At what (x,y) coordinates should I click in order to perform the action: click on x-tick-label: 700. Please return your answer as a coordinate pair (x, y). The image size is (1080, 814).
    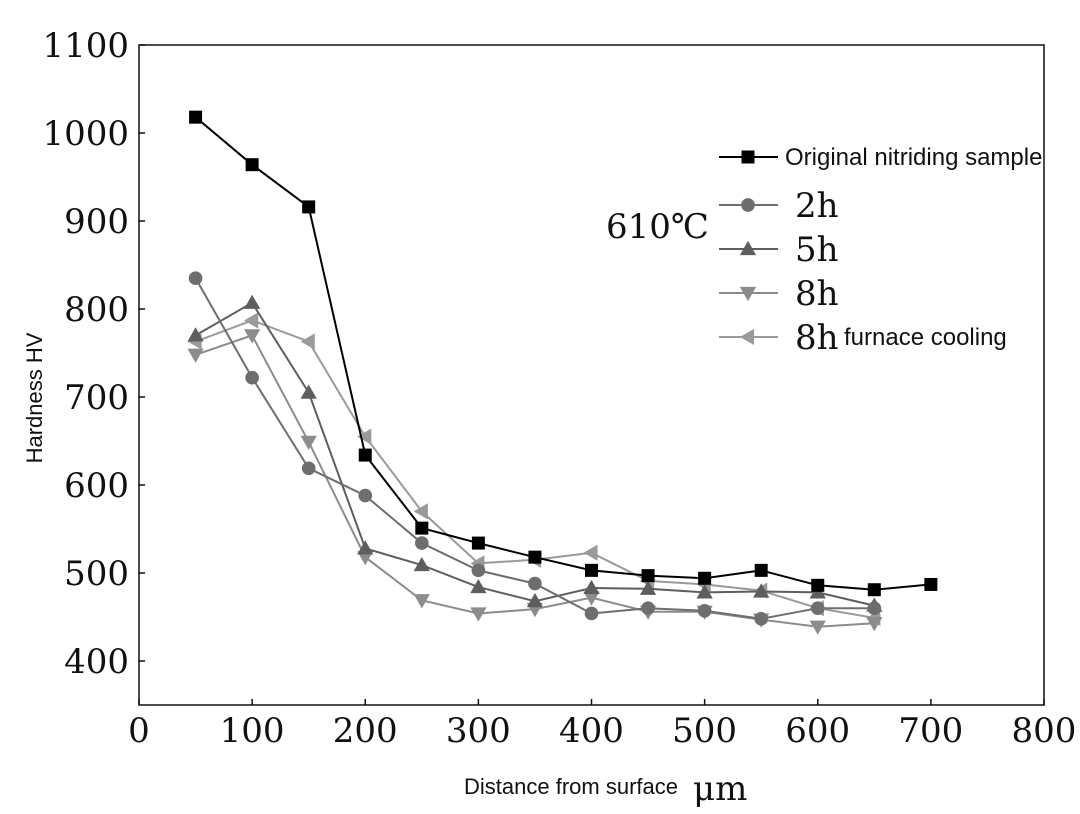
    Looking at the image, I should click on (930, 731).